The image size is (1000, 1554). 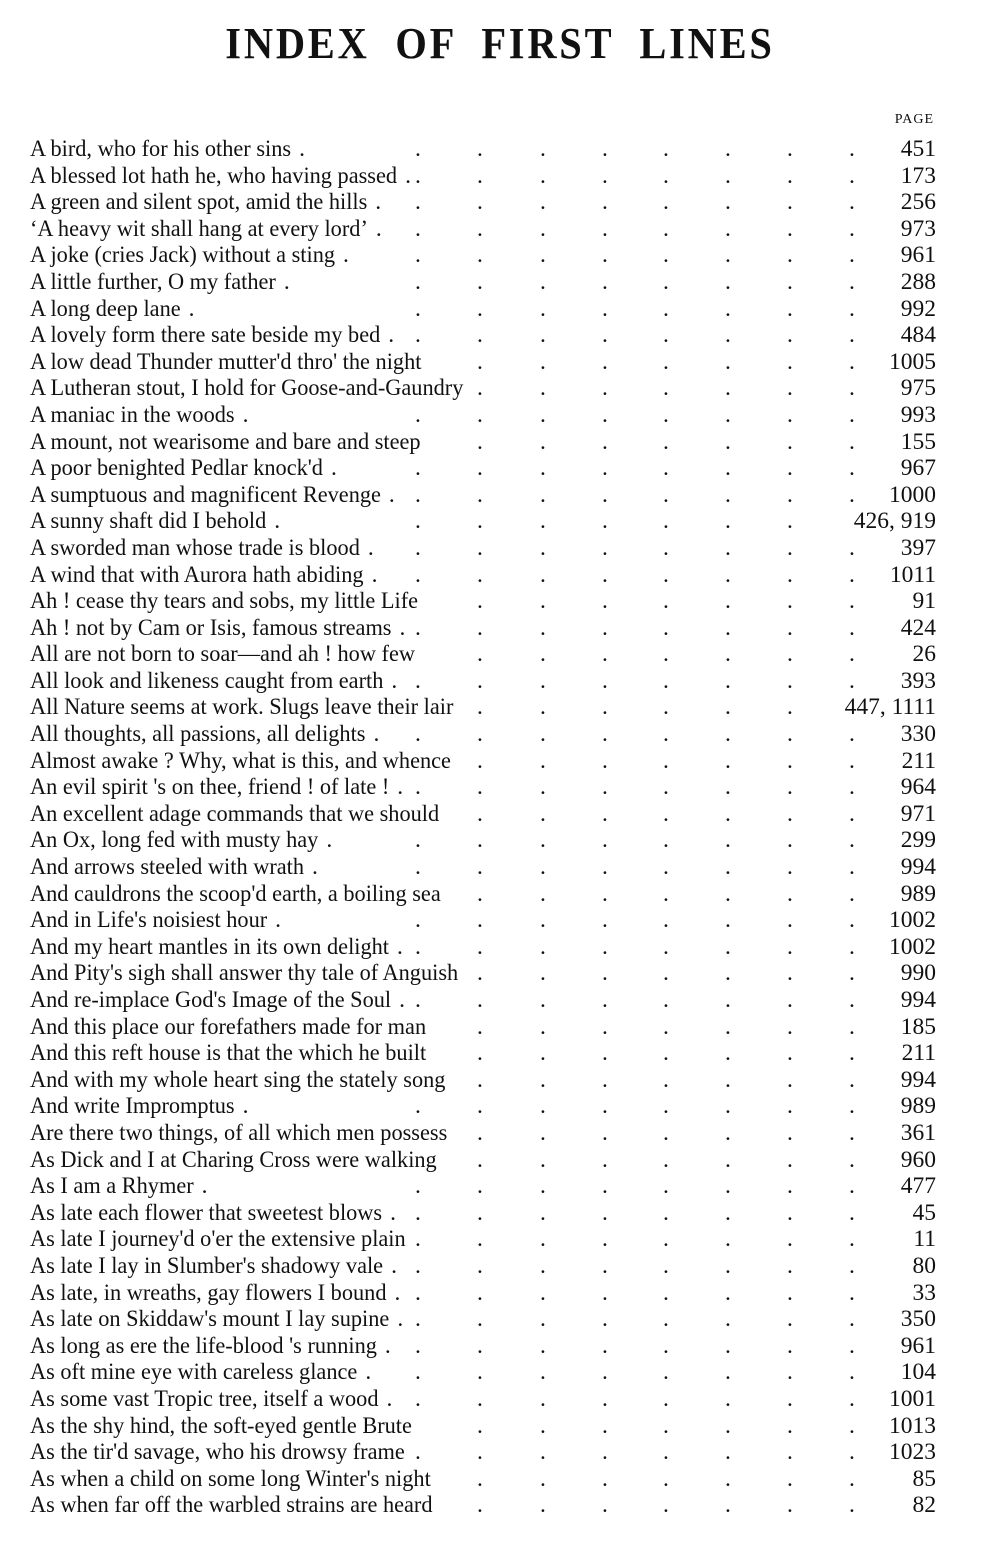 I want to click on page-number: 288, so click(x=918, y=281).